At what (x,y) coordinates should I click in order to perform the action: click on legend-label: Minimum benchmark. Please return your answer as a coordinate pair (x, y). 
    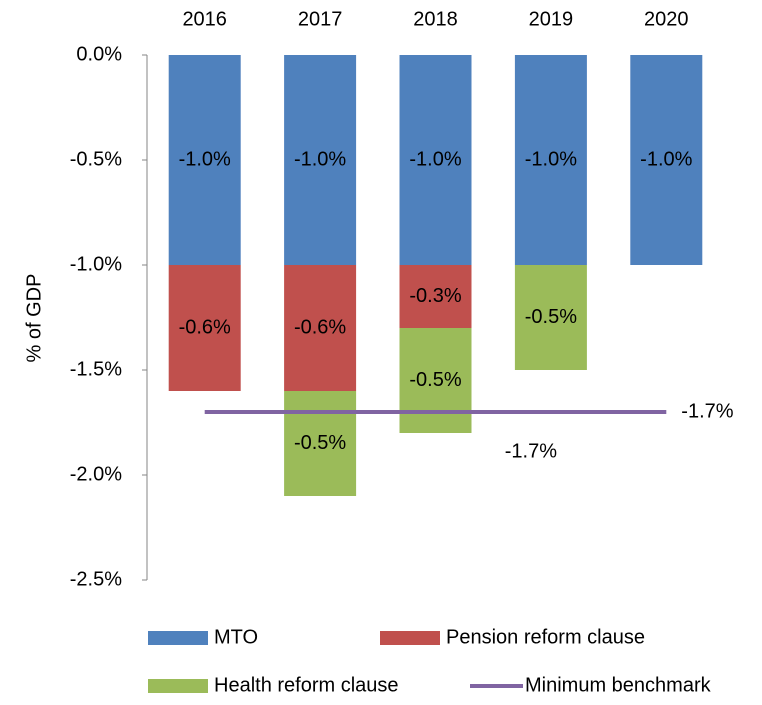
    Looking at the image, I should click on (618, 685).